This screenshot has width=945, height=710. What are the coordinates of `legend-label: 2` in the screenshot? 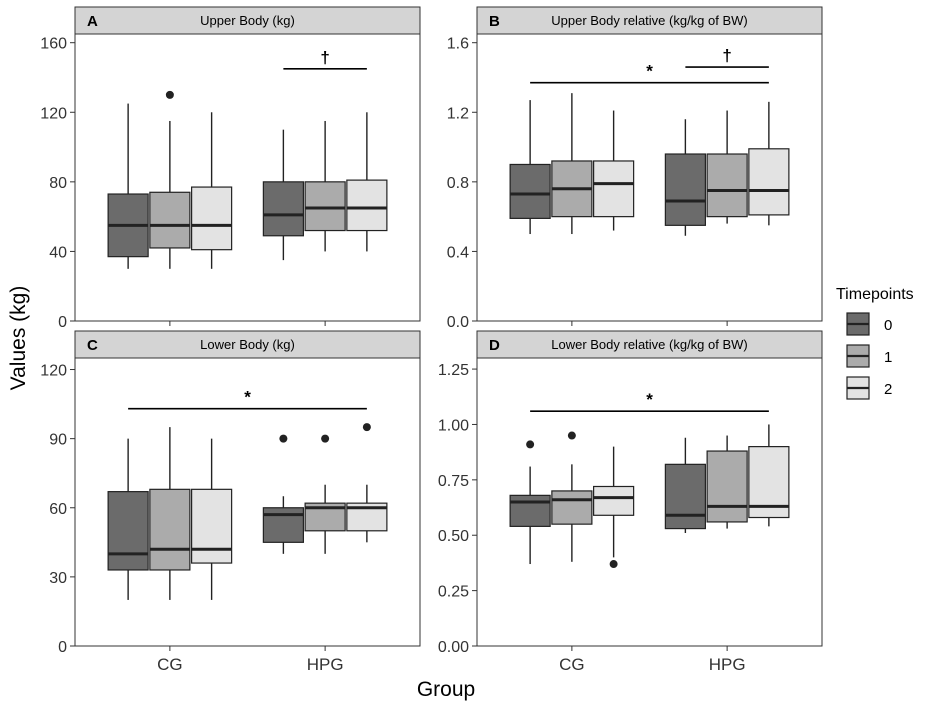 It's located at (888, 389).